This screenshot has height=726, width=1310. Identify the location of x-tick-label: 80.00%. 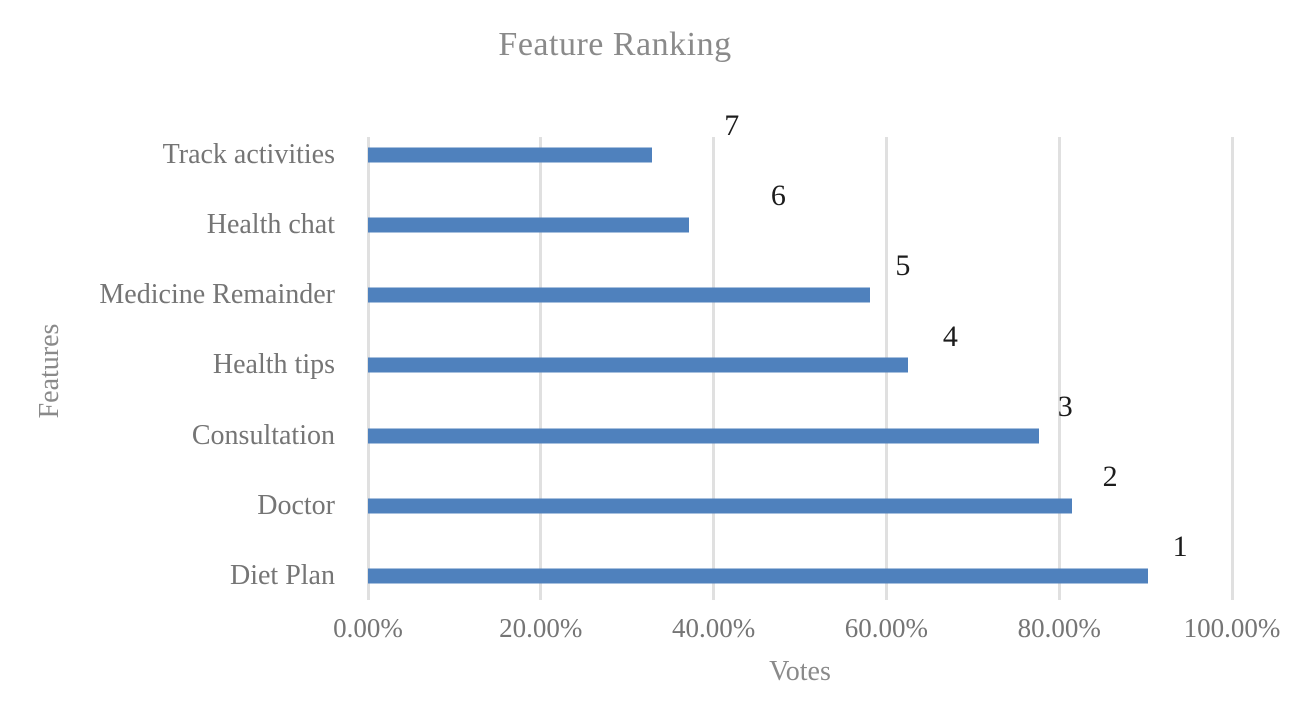
(1059, 628).